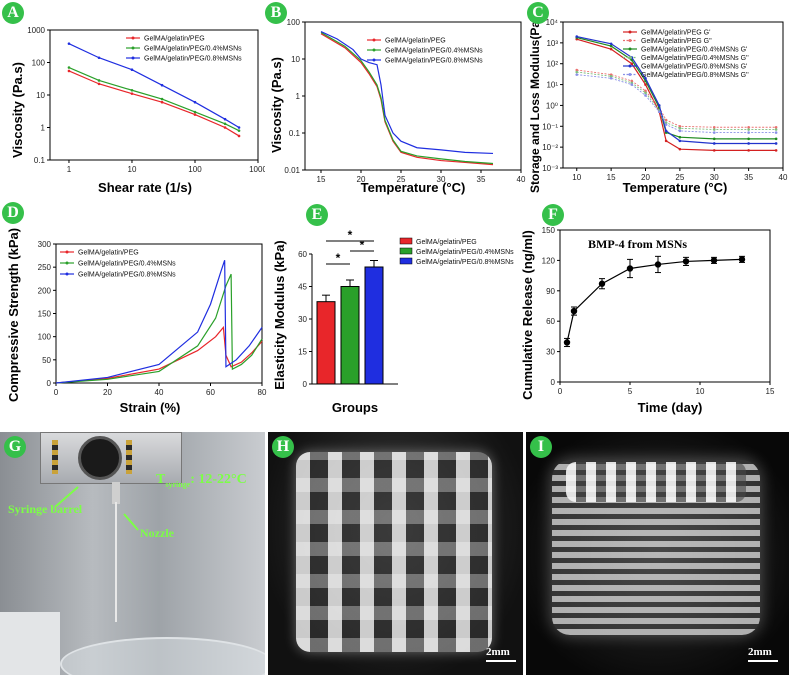  I want to click on d-ytick-label: 150, so click(45, 314).